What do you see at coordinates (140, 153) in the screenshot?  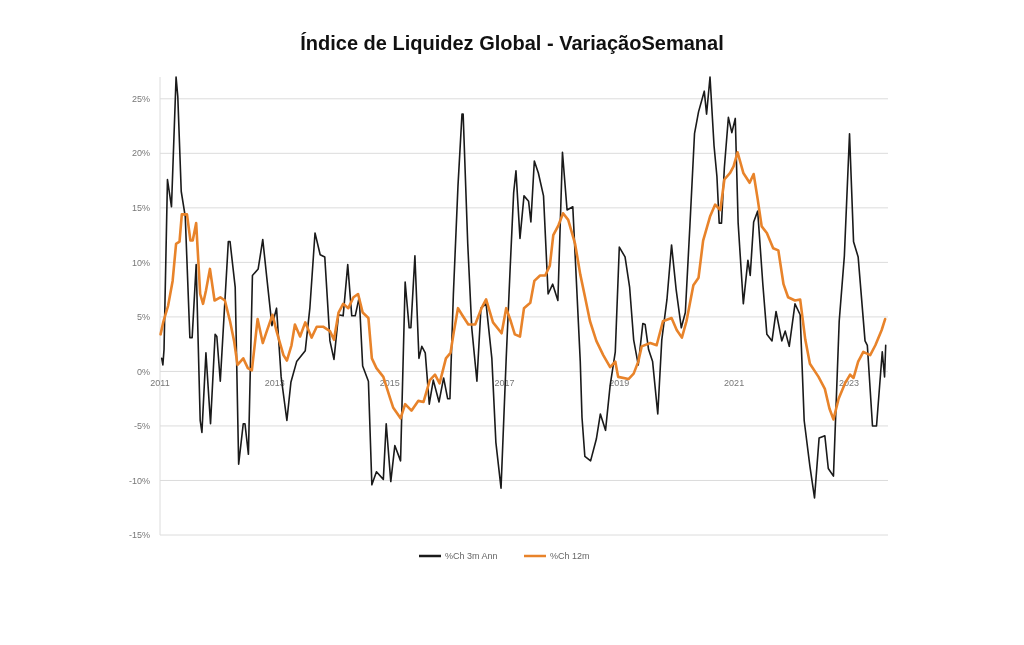 I see `y-tick-label: 20%` at bounding box center [140, 153].